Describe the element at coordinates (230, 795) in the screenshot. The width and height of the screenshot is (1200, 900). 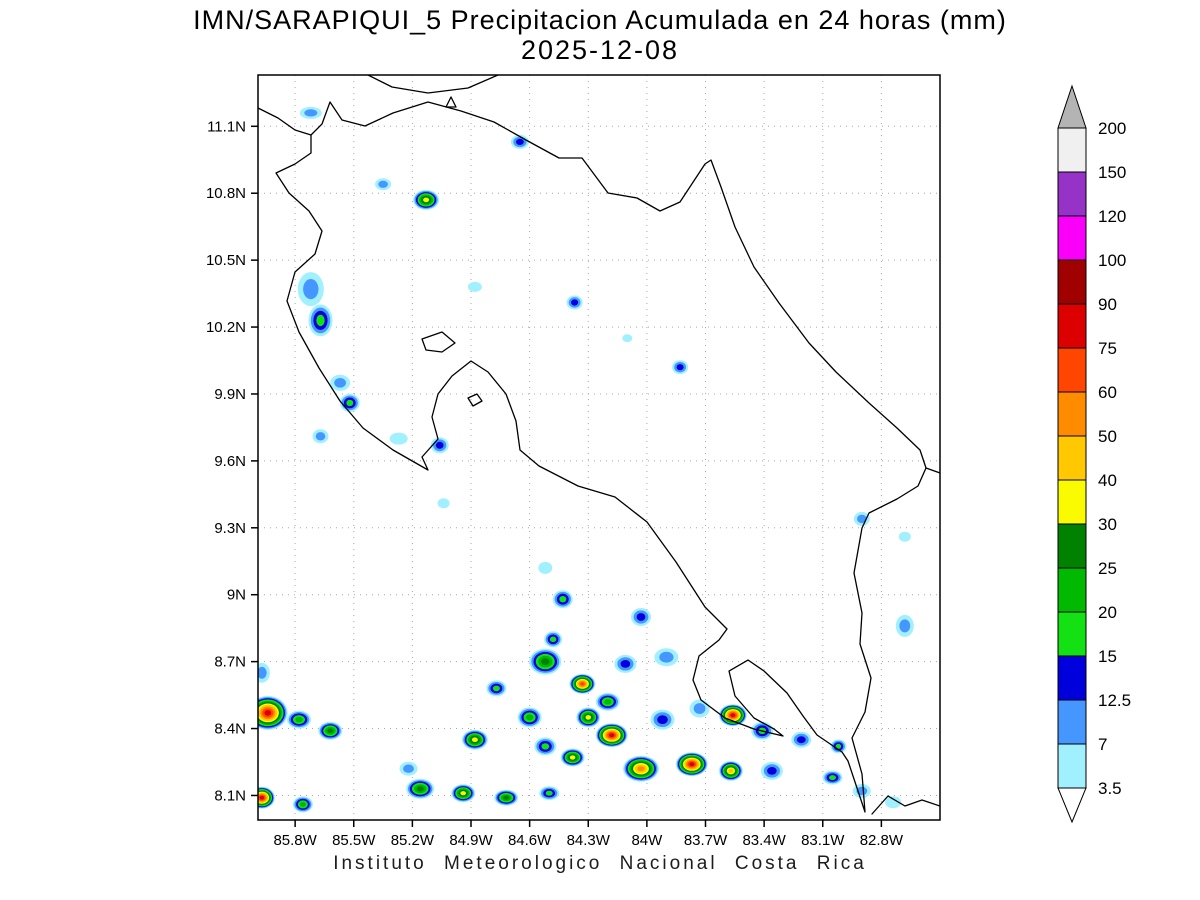
I see `lat-tick-label: 8.1N` at that location.